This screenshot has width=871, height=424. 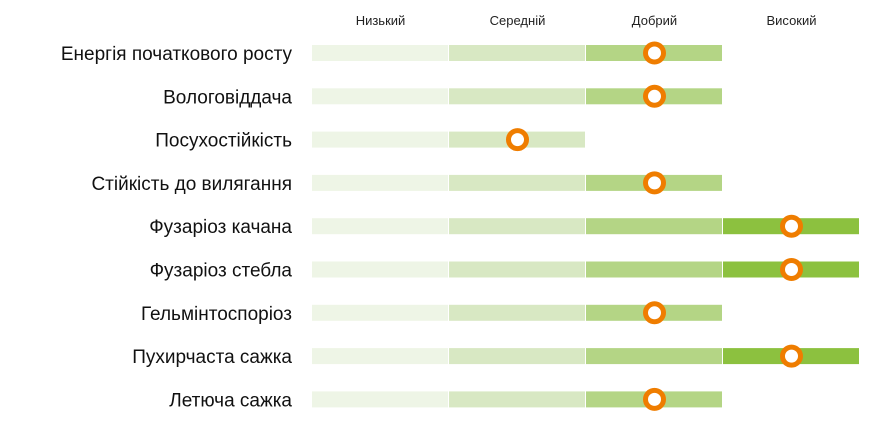 I want to click on rating-row: Енергія початкового росту, so click(x=391, y=53).